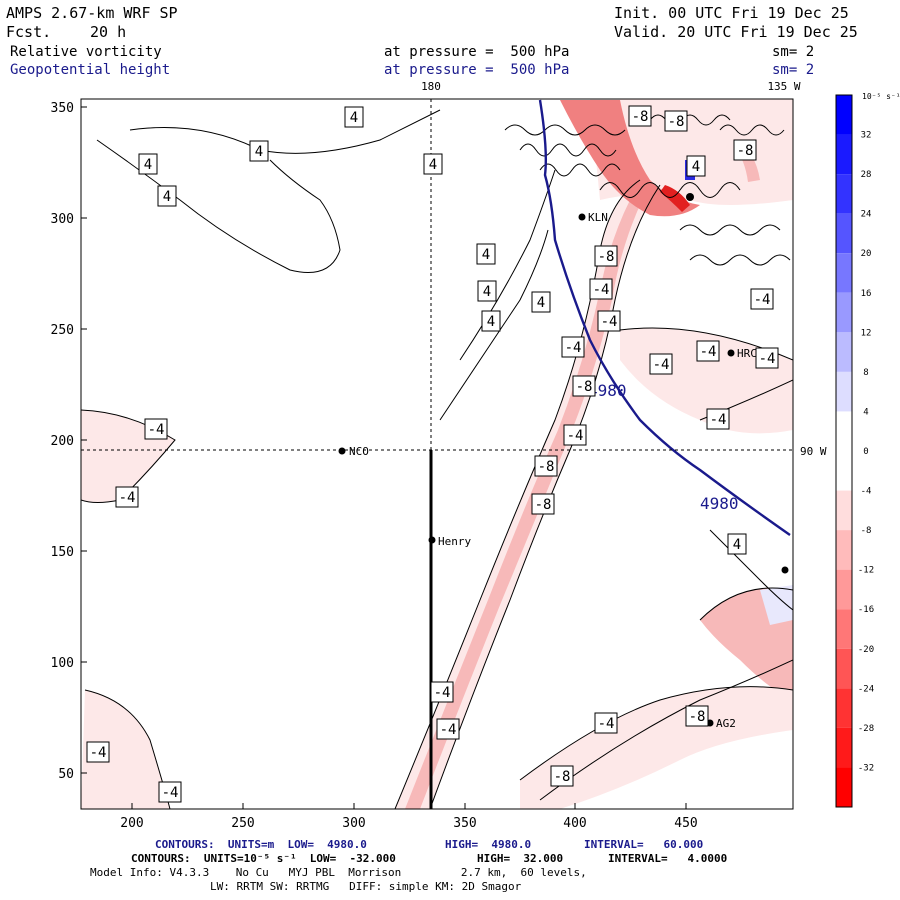  Describe the element at coordinates (62, 108) in the screenshot. I see `y-tick-label: 350` at that location.